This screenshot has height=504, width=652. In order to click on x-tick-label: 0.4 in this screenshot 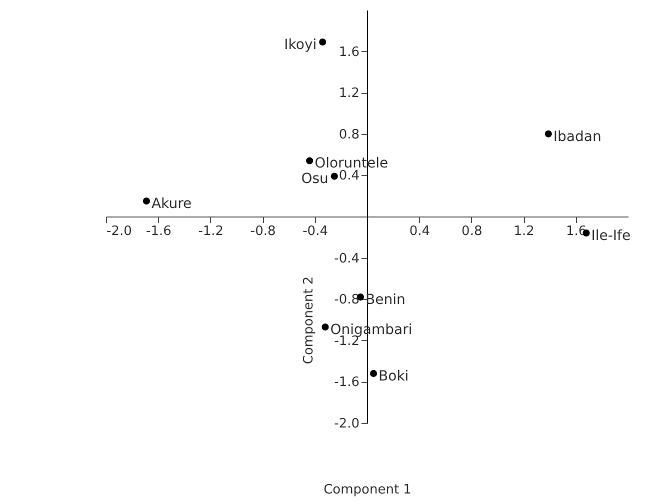, I will do `click(419, 231)`.